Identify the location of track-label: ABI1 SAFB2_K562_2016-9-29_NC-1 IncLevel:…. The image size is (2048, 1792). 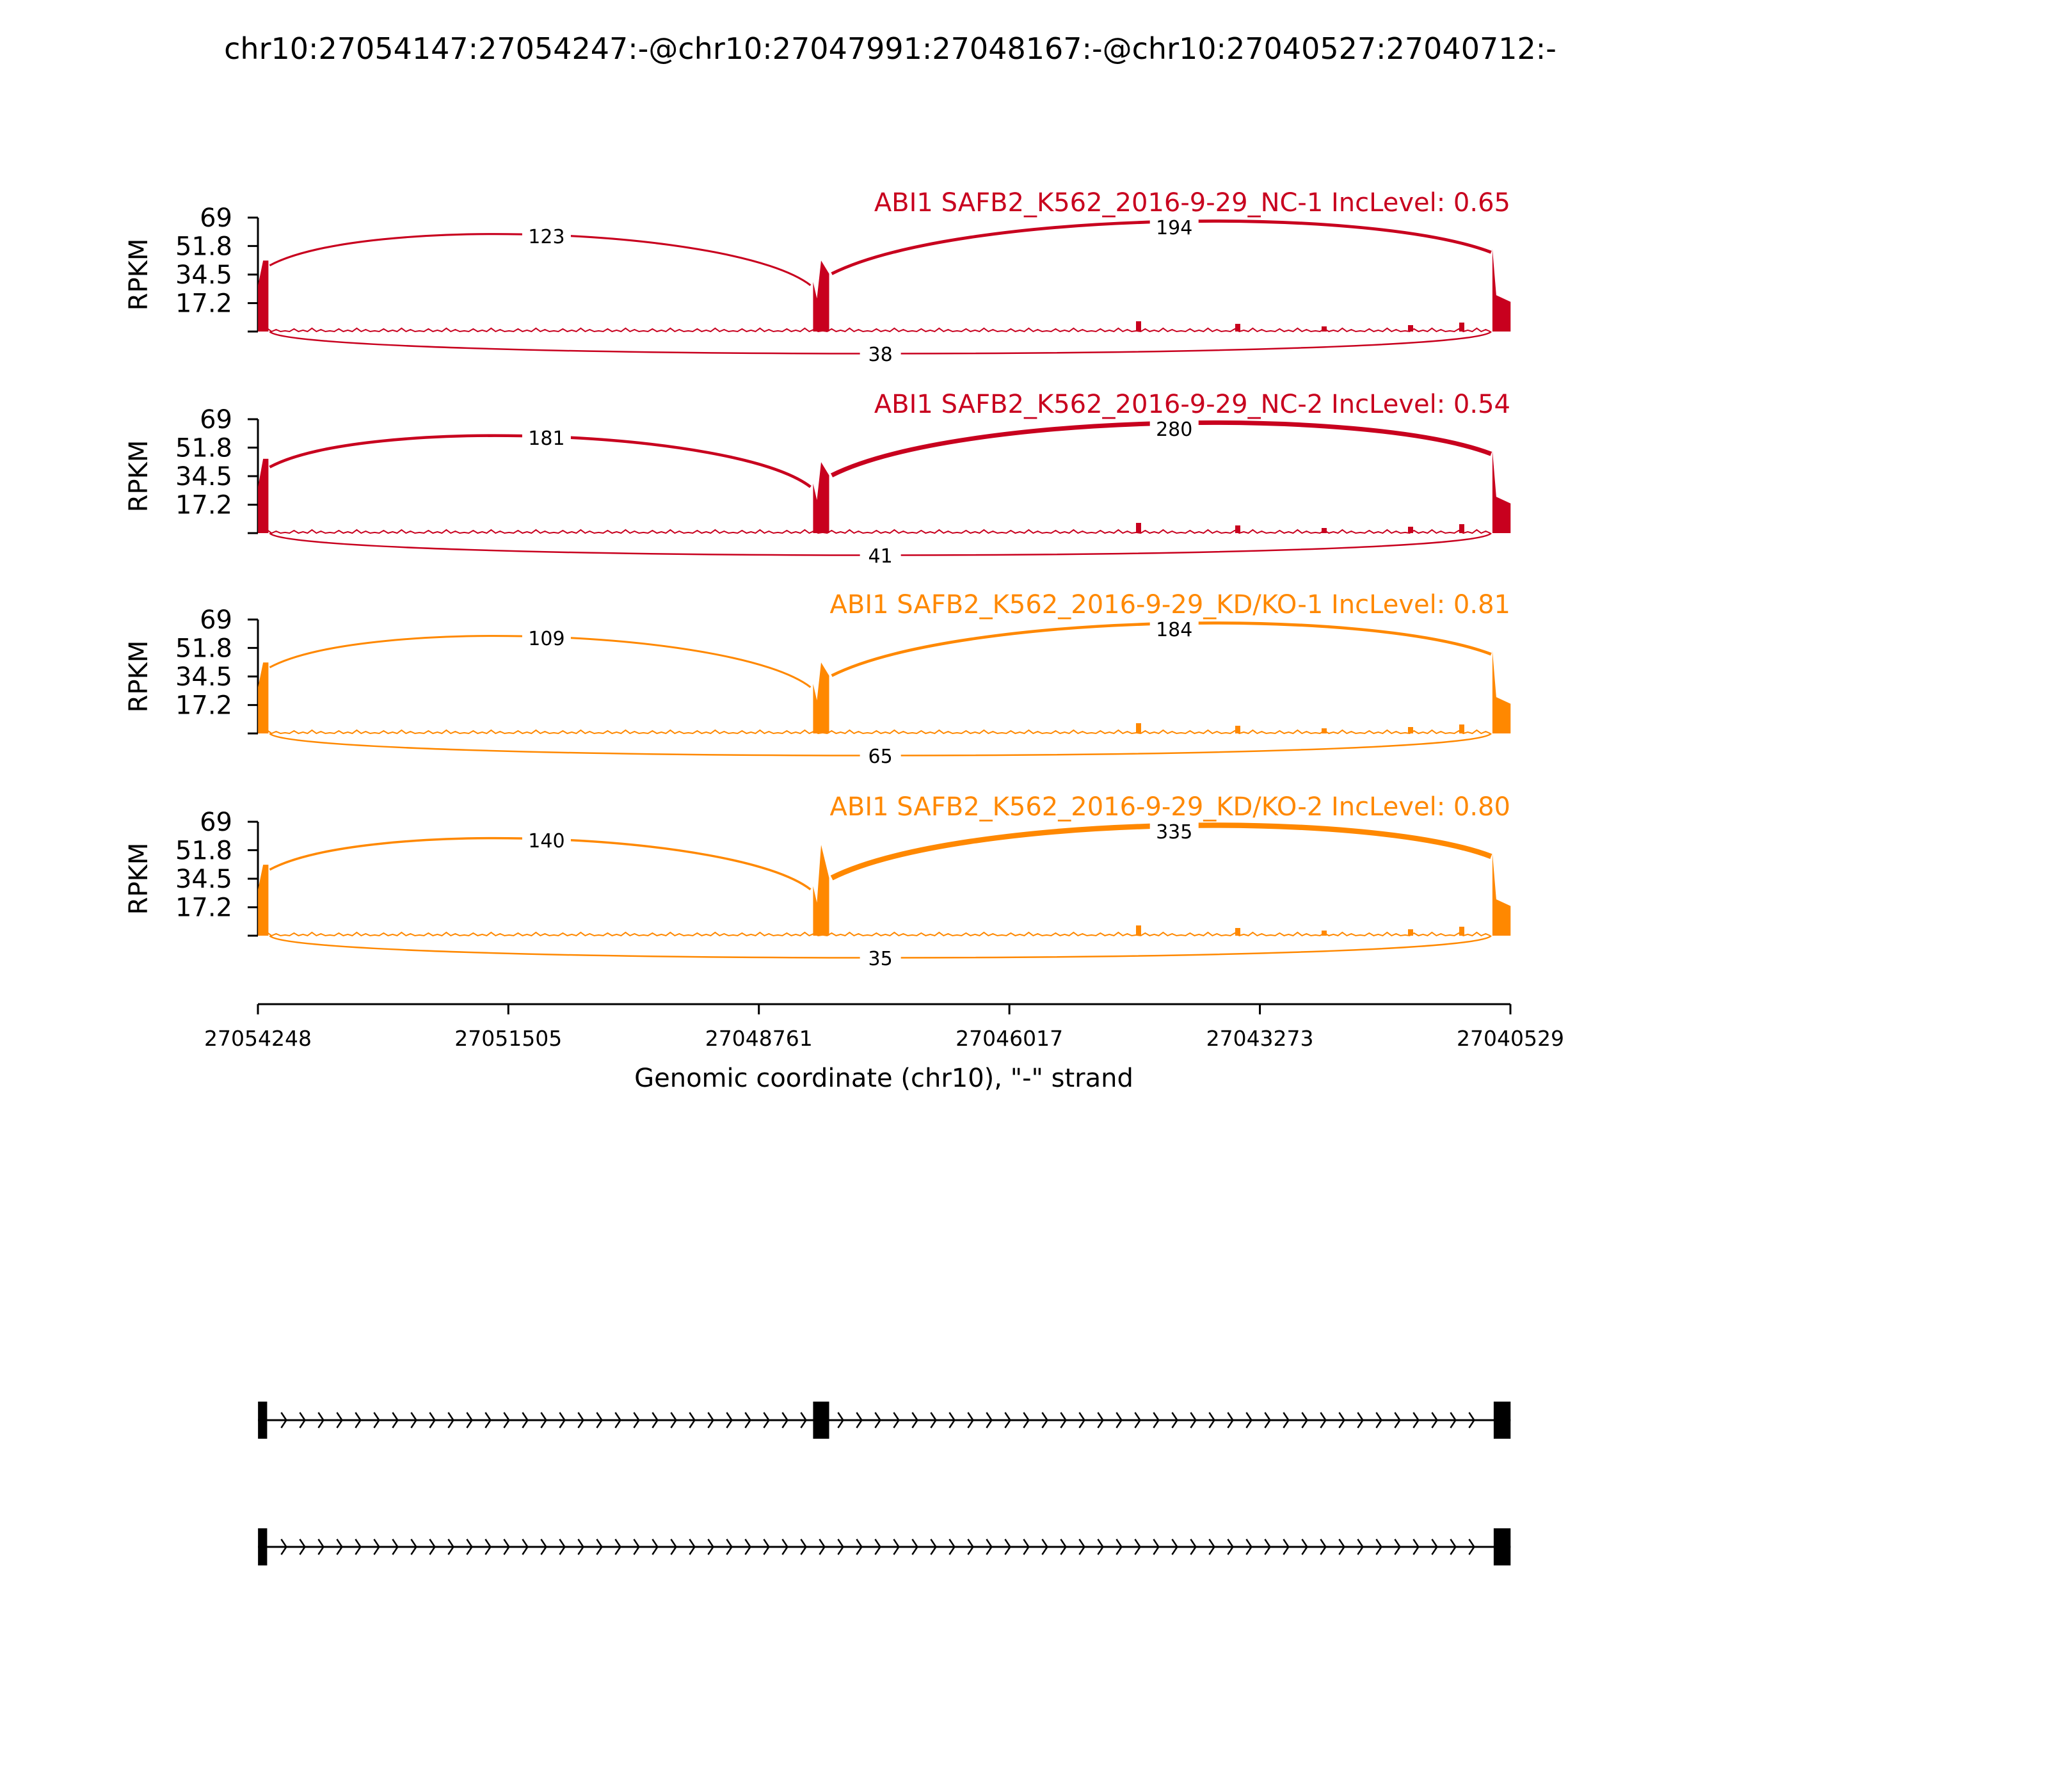
(1192, 203).